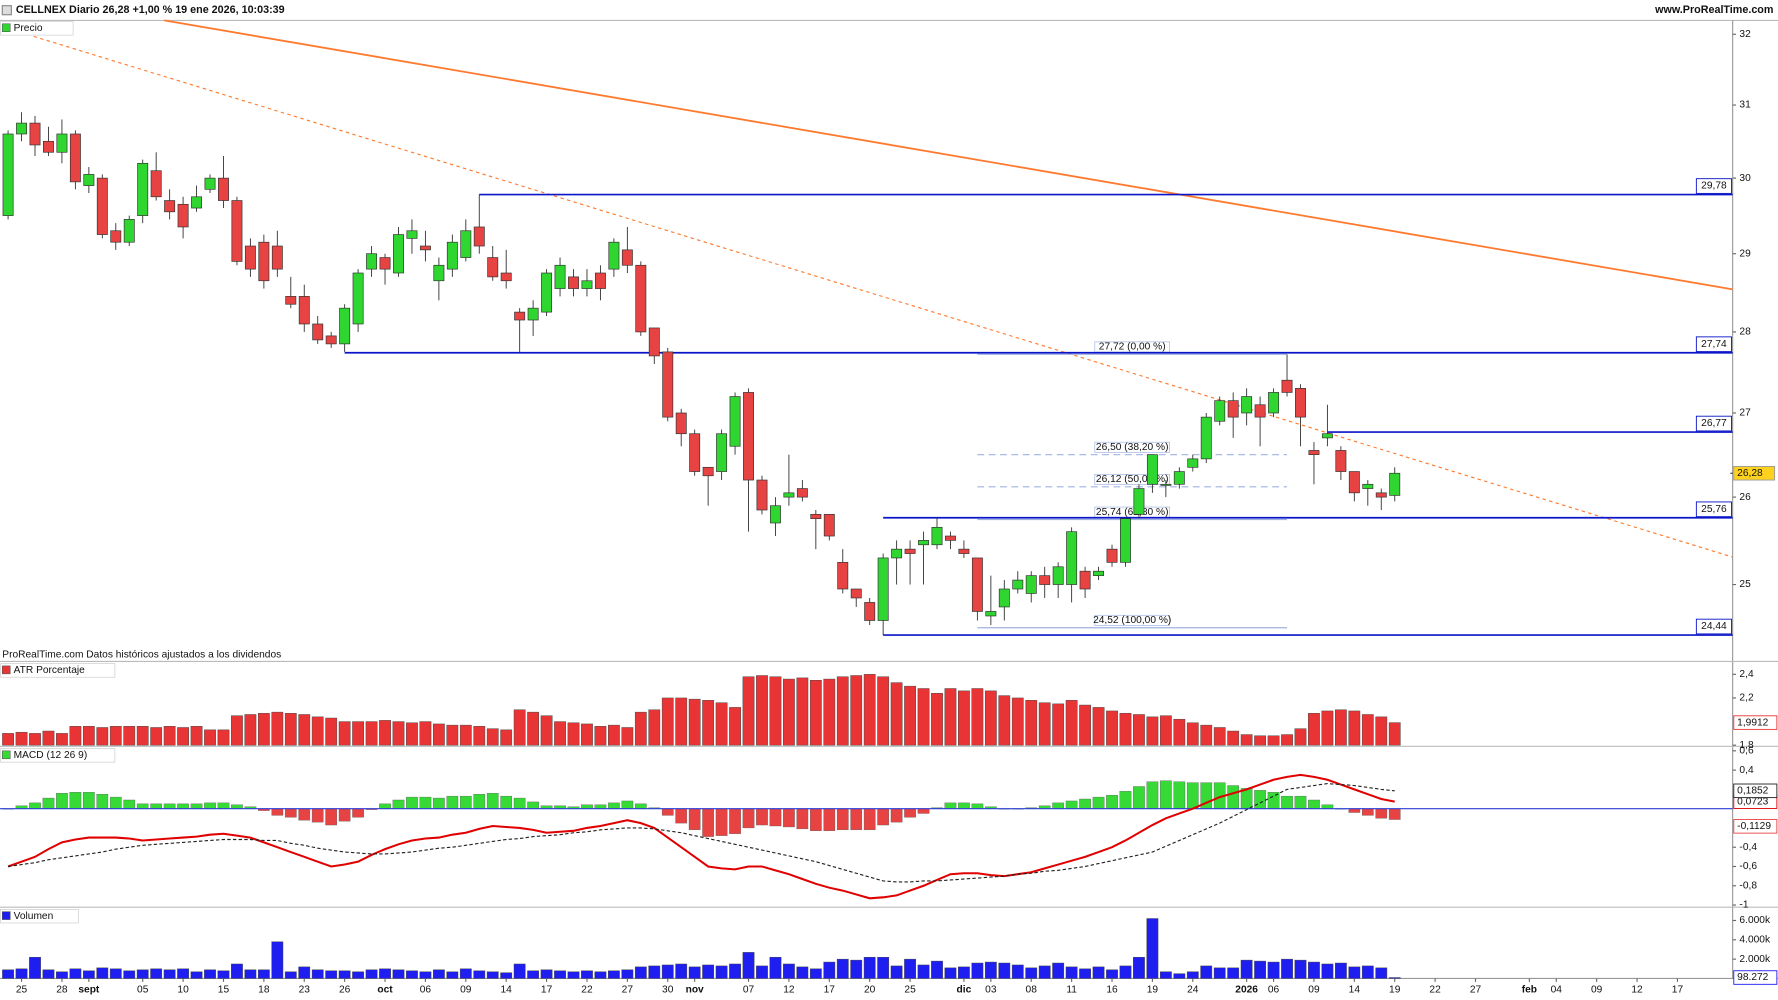 The width and height of the screenshot is (1778, 1000). What do you see at coordinates (1246, 989) in the screenshot?
I see `x-tick-label: 2026` at bounding box center [1246, 989].